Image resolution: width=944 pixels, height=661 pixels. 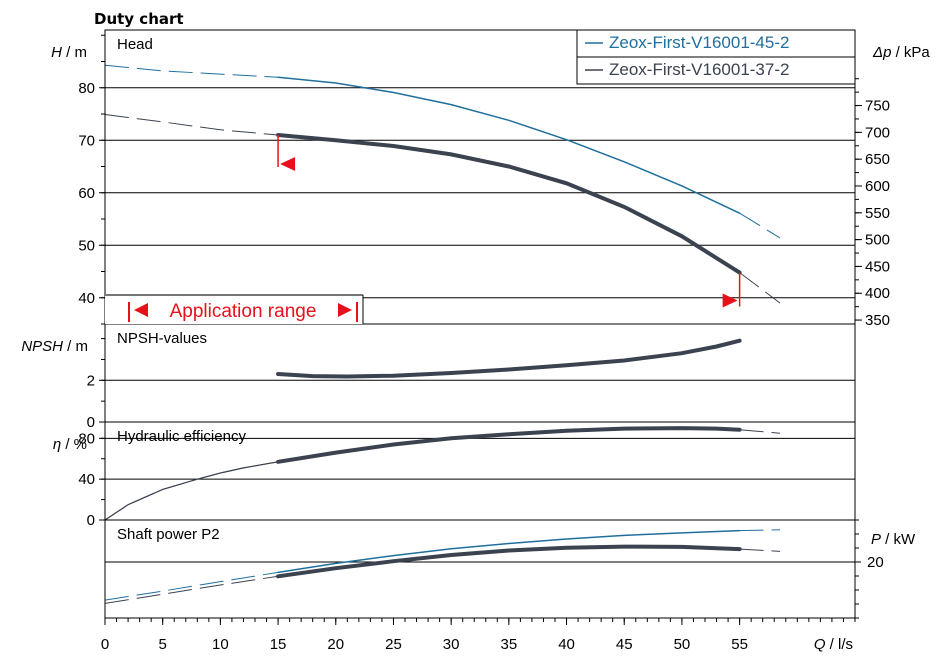 I want to click on efficiency-axis-label-unit: / %, so click(x=74, y=444).